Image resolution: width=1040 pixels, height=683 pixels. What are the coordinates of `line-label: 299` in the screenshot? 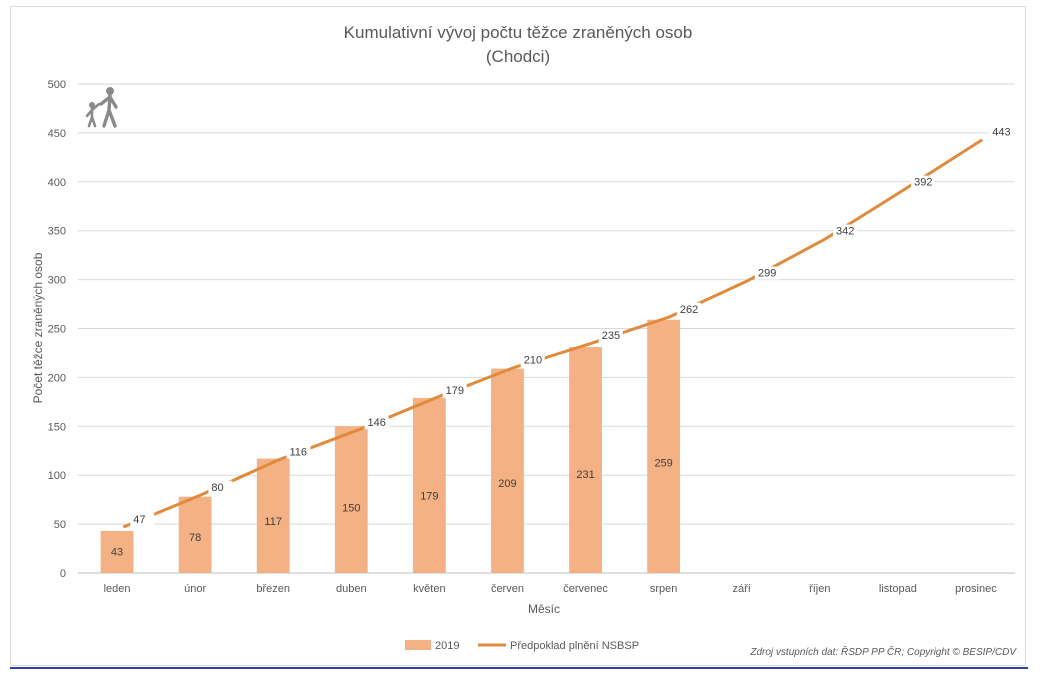 It's located at (767, 274).